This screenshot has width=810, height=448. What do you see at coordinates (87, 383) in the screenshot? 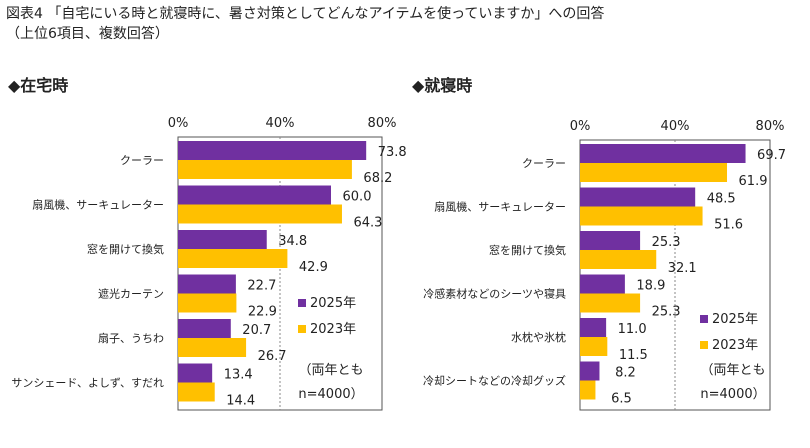
I see `home-category-label: サンシェード、よしず、すだれ` at bounding box center [87, 383].